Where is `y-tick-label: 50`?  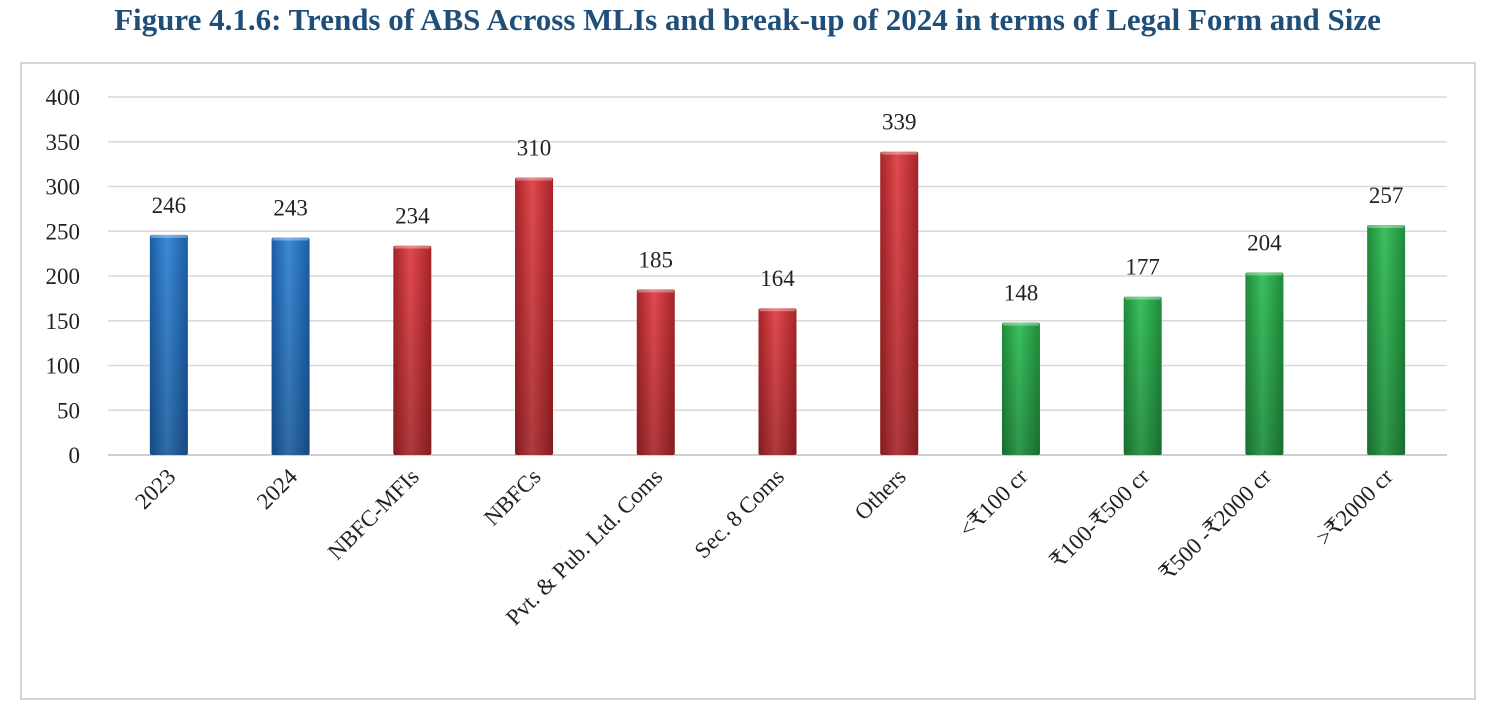
y-tick-label: 50 is located at coordinates (68, 410).